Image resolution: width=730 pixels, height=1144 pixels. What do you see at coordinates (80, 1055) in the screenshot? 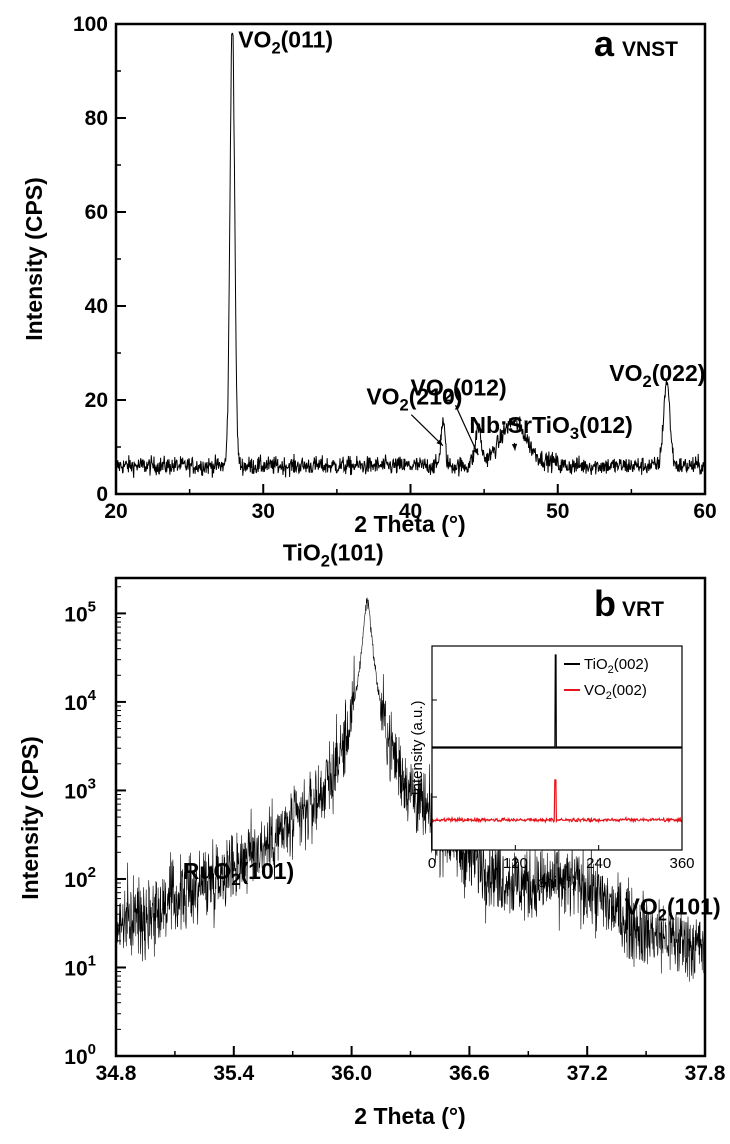
I see `panel-b-ytick-label: 10⁰` at bounding box center [80, 1055].